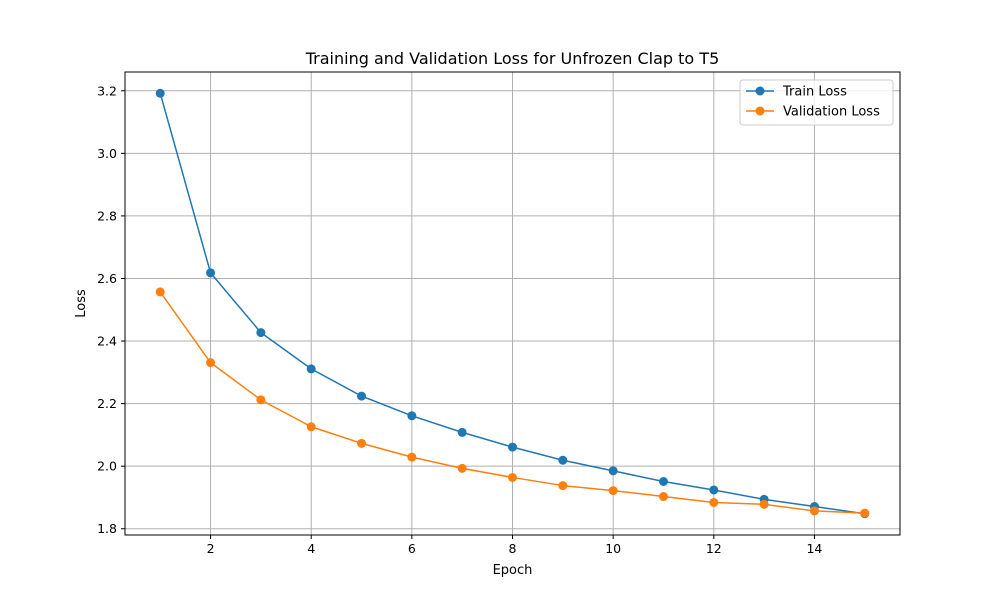  Describe the element at coordinates (107, 403) in the screenshot. I see `y-tick-label: 2.2` at that location.